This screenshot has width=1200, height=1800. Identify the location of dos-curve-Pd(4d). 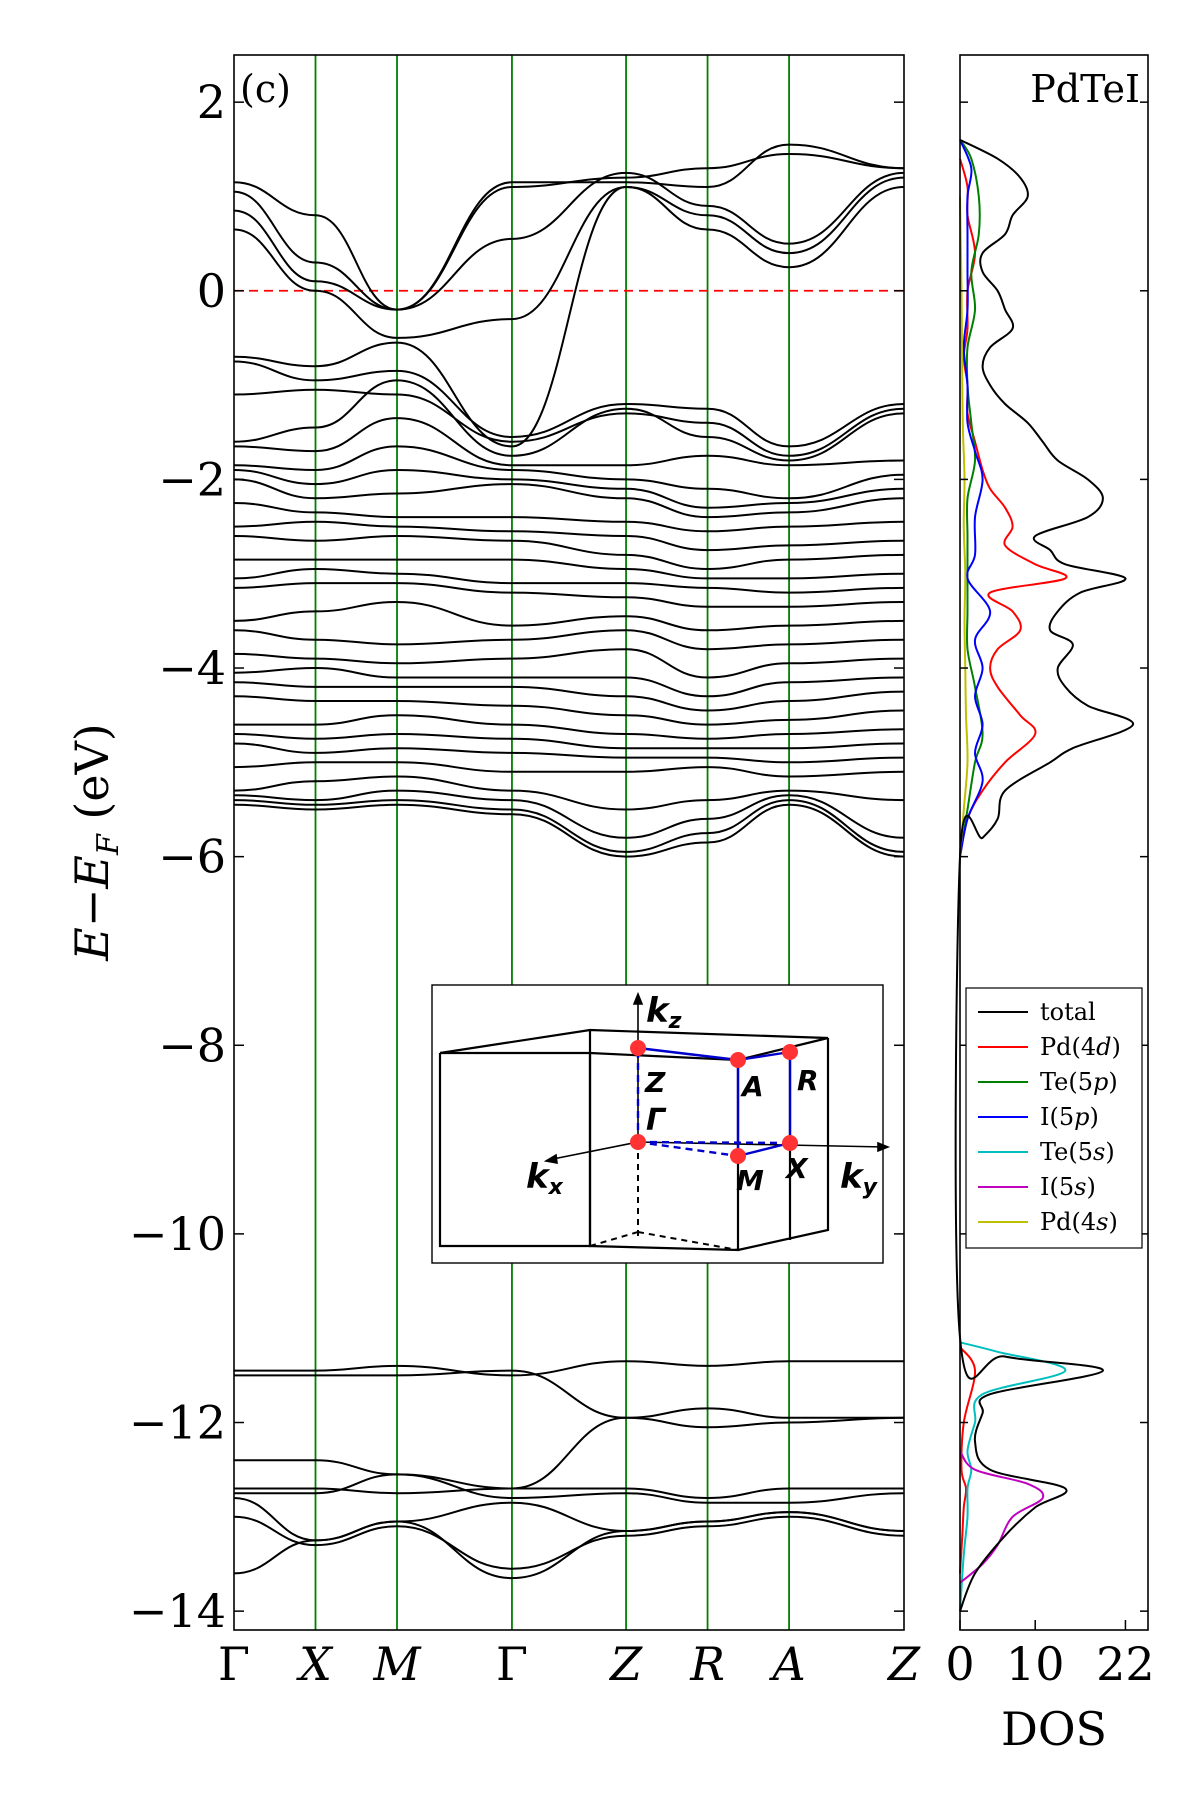
(968, 1460).